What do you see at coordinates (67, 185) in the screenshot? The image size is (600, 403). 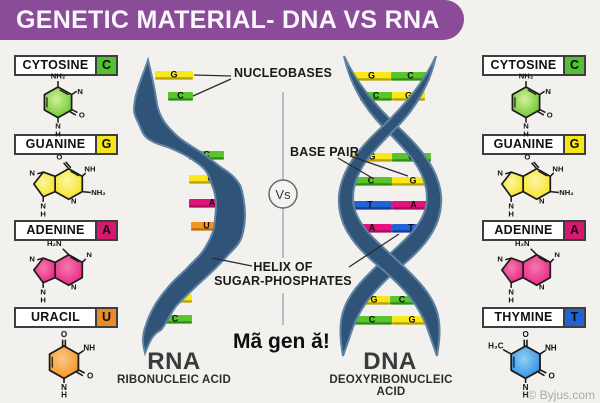 I see `guanine-molecule-left` at bounding box center [67, 185].